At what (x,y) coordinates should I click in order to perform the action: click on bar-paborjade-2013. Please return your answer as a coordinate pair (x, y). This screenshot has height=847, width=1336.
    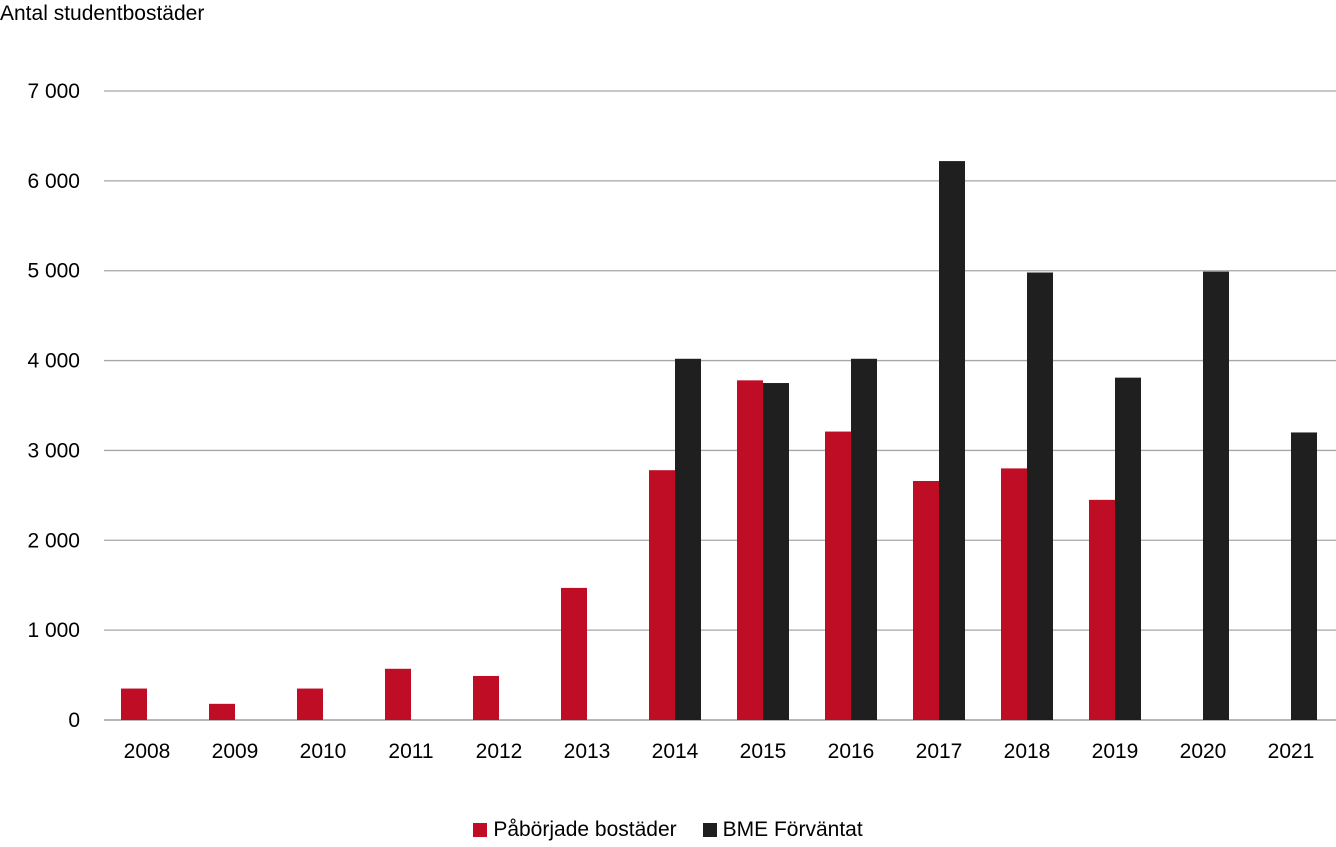
    Looking at the image, I should click on (574, 653).